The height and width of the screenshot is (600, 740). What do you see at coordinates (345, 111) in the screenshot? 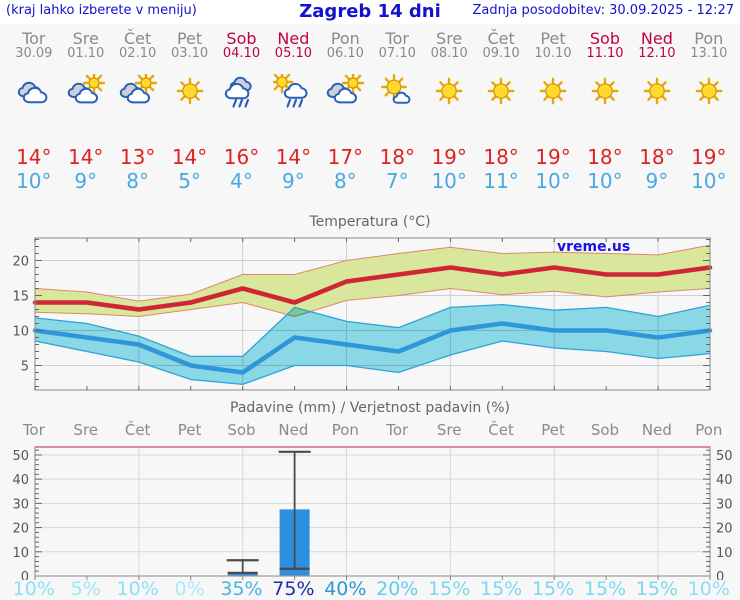
I see `day-column: Pon 06.10 17° 8°` at bounding box center [345, 111].